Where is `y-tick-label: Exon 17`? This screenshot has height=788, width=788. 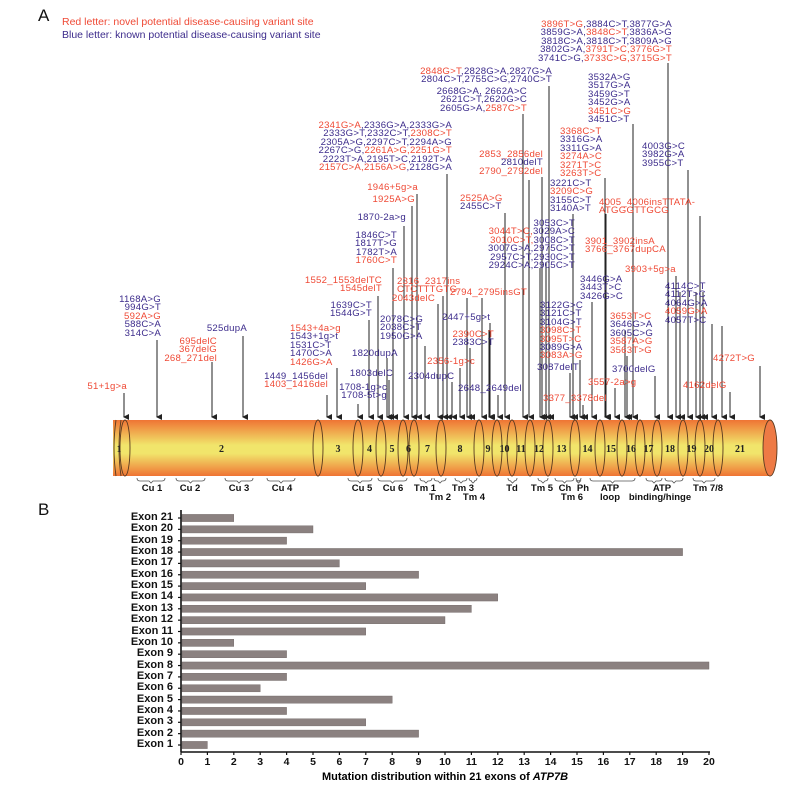
y-tick-label: Exon 17 is located at coordinates (151, 562).